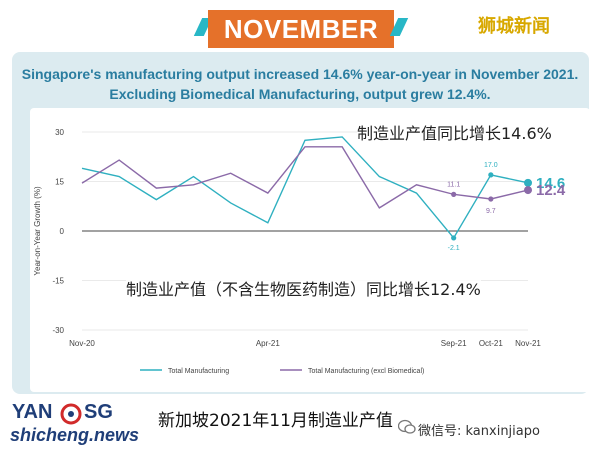 The image size is (601, 455). I want to click on x-tick-label: Oct-21, so click(491, 343).